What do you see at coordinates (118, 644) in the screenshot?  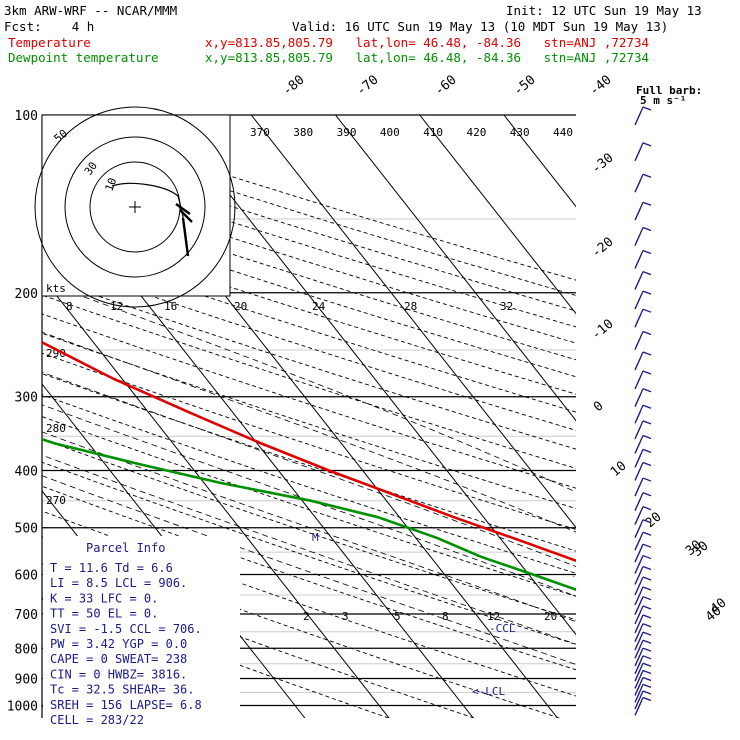 I see `parcel-info-row: PW = 3.42 YGP = 0.0` at bounding box center [118, 644].